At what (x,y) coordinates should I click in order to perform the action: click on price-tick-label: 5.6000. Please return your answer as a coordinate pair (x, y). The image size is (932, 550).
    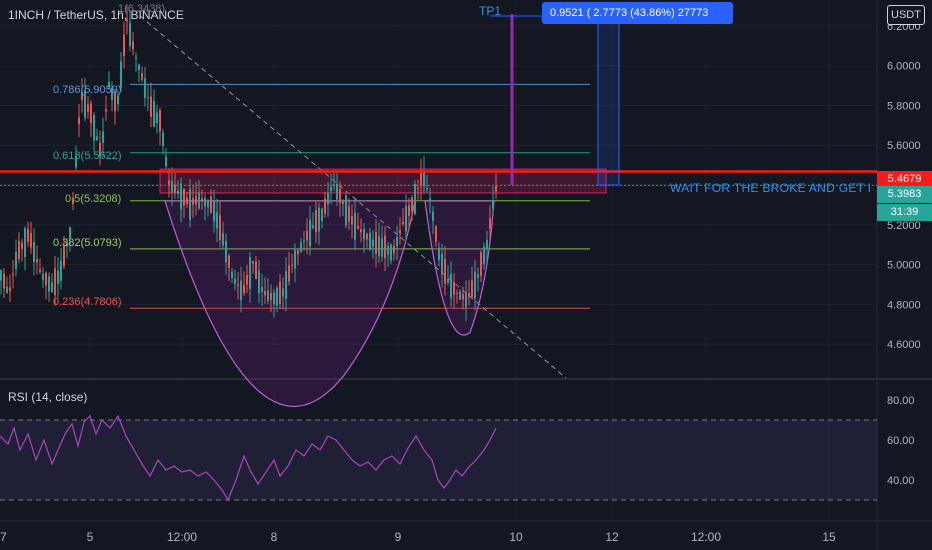
    Looking at the image, I should click on (904, 146).